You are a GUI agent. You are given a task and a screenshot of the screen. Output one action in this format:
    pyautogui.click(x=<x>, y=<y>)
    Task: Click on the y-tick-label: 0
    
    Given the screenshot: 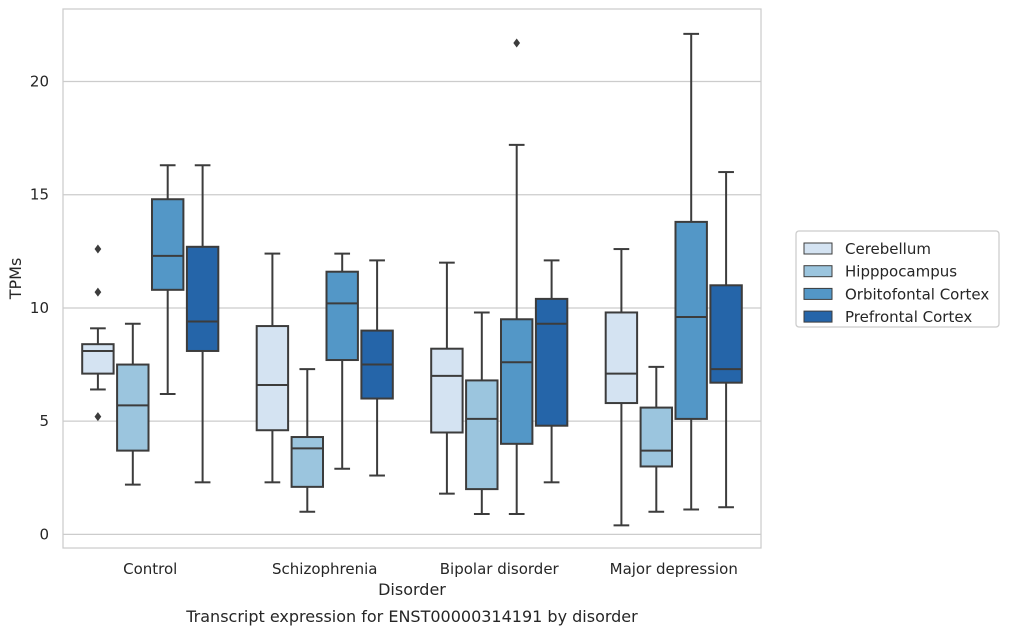 What is the action you would take?
    pyautogui.click(x=44, y=534)
    